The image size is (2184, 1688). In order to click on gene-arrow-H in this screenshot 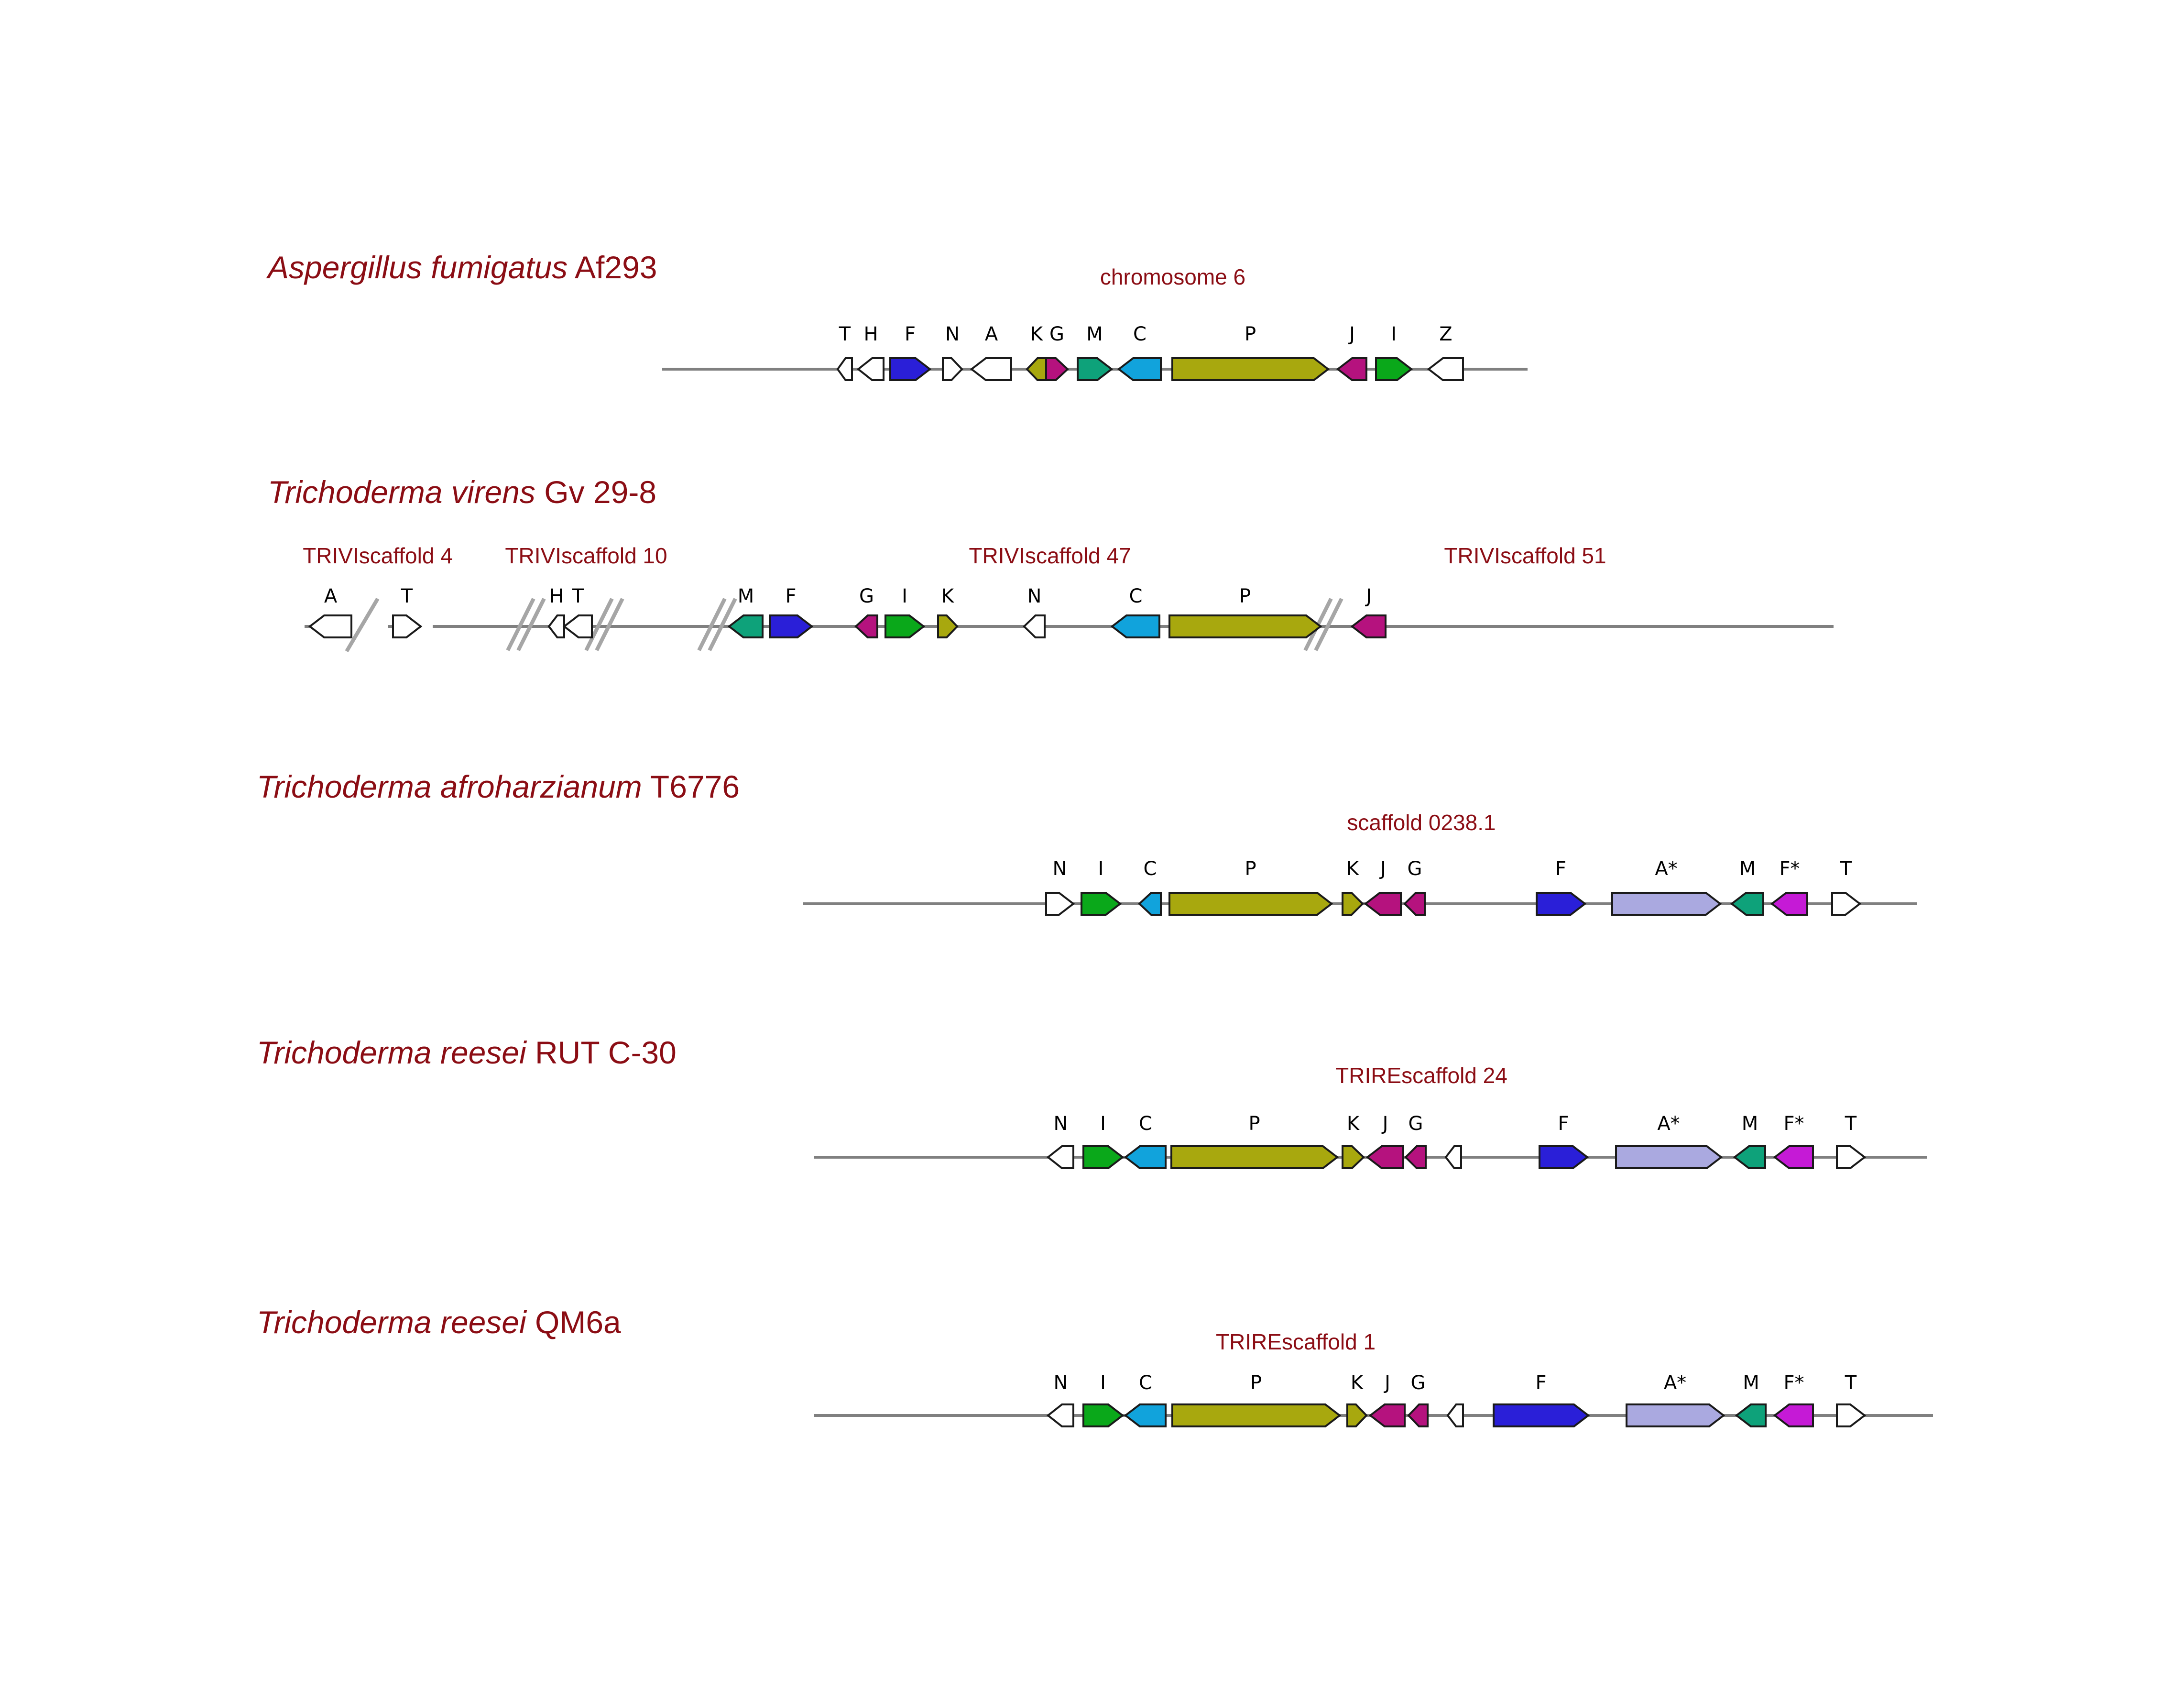, I will do `click(556, 626)`.